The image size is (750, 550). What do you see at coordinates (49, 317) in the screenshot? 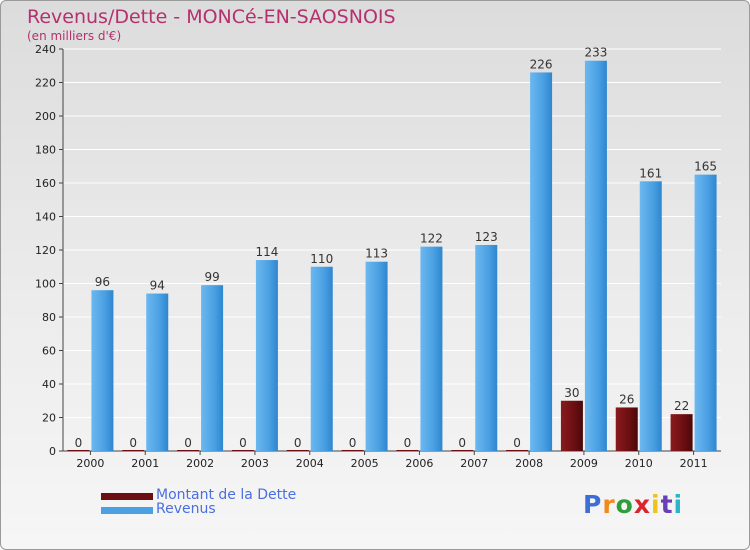
I see `y-tick-label: 80` at bounding box center [49, 317].